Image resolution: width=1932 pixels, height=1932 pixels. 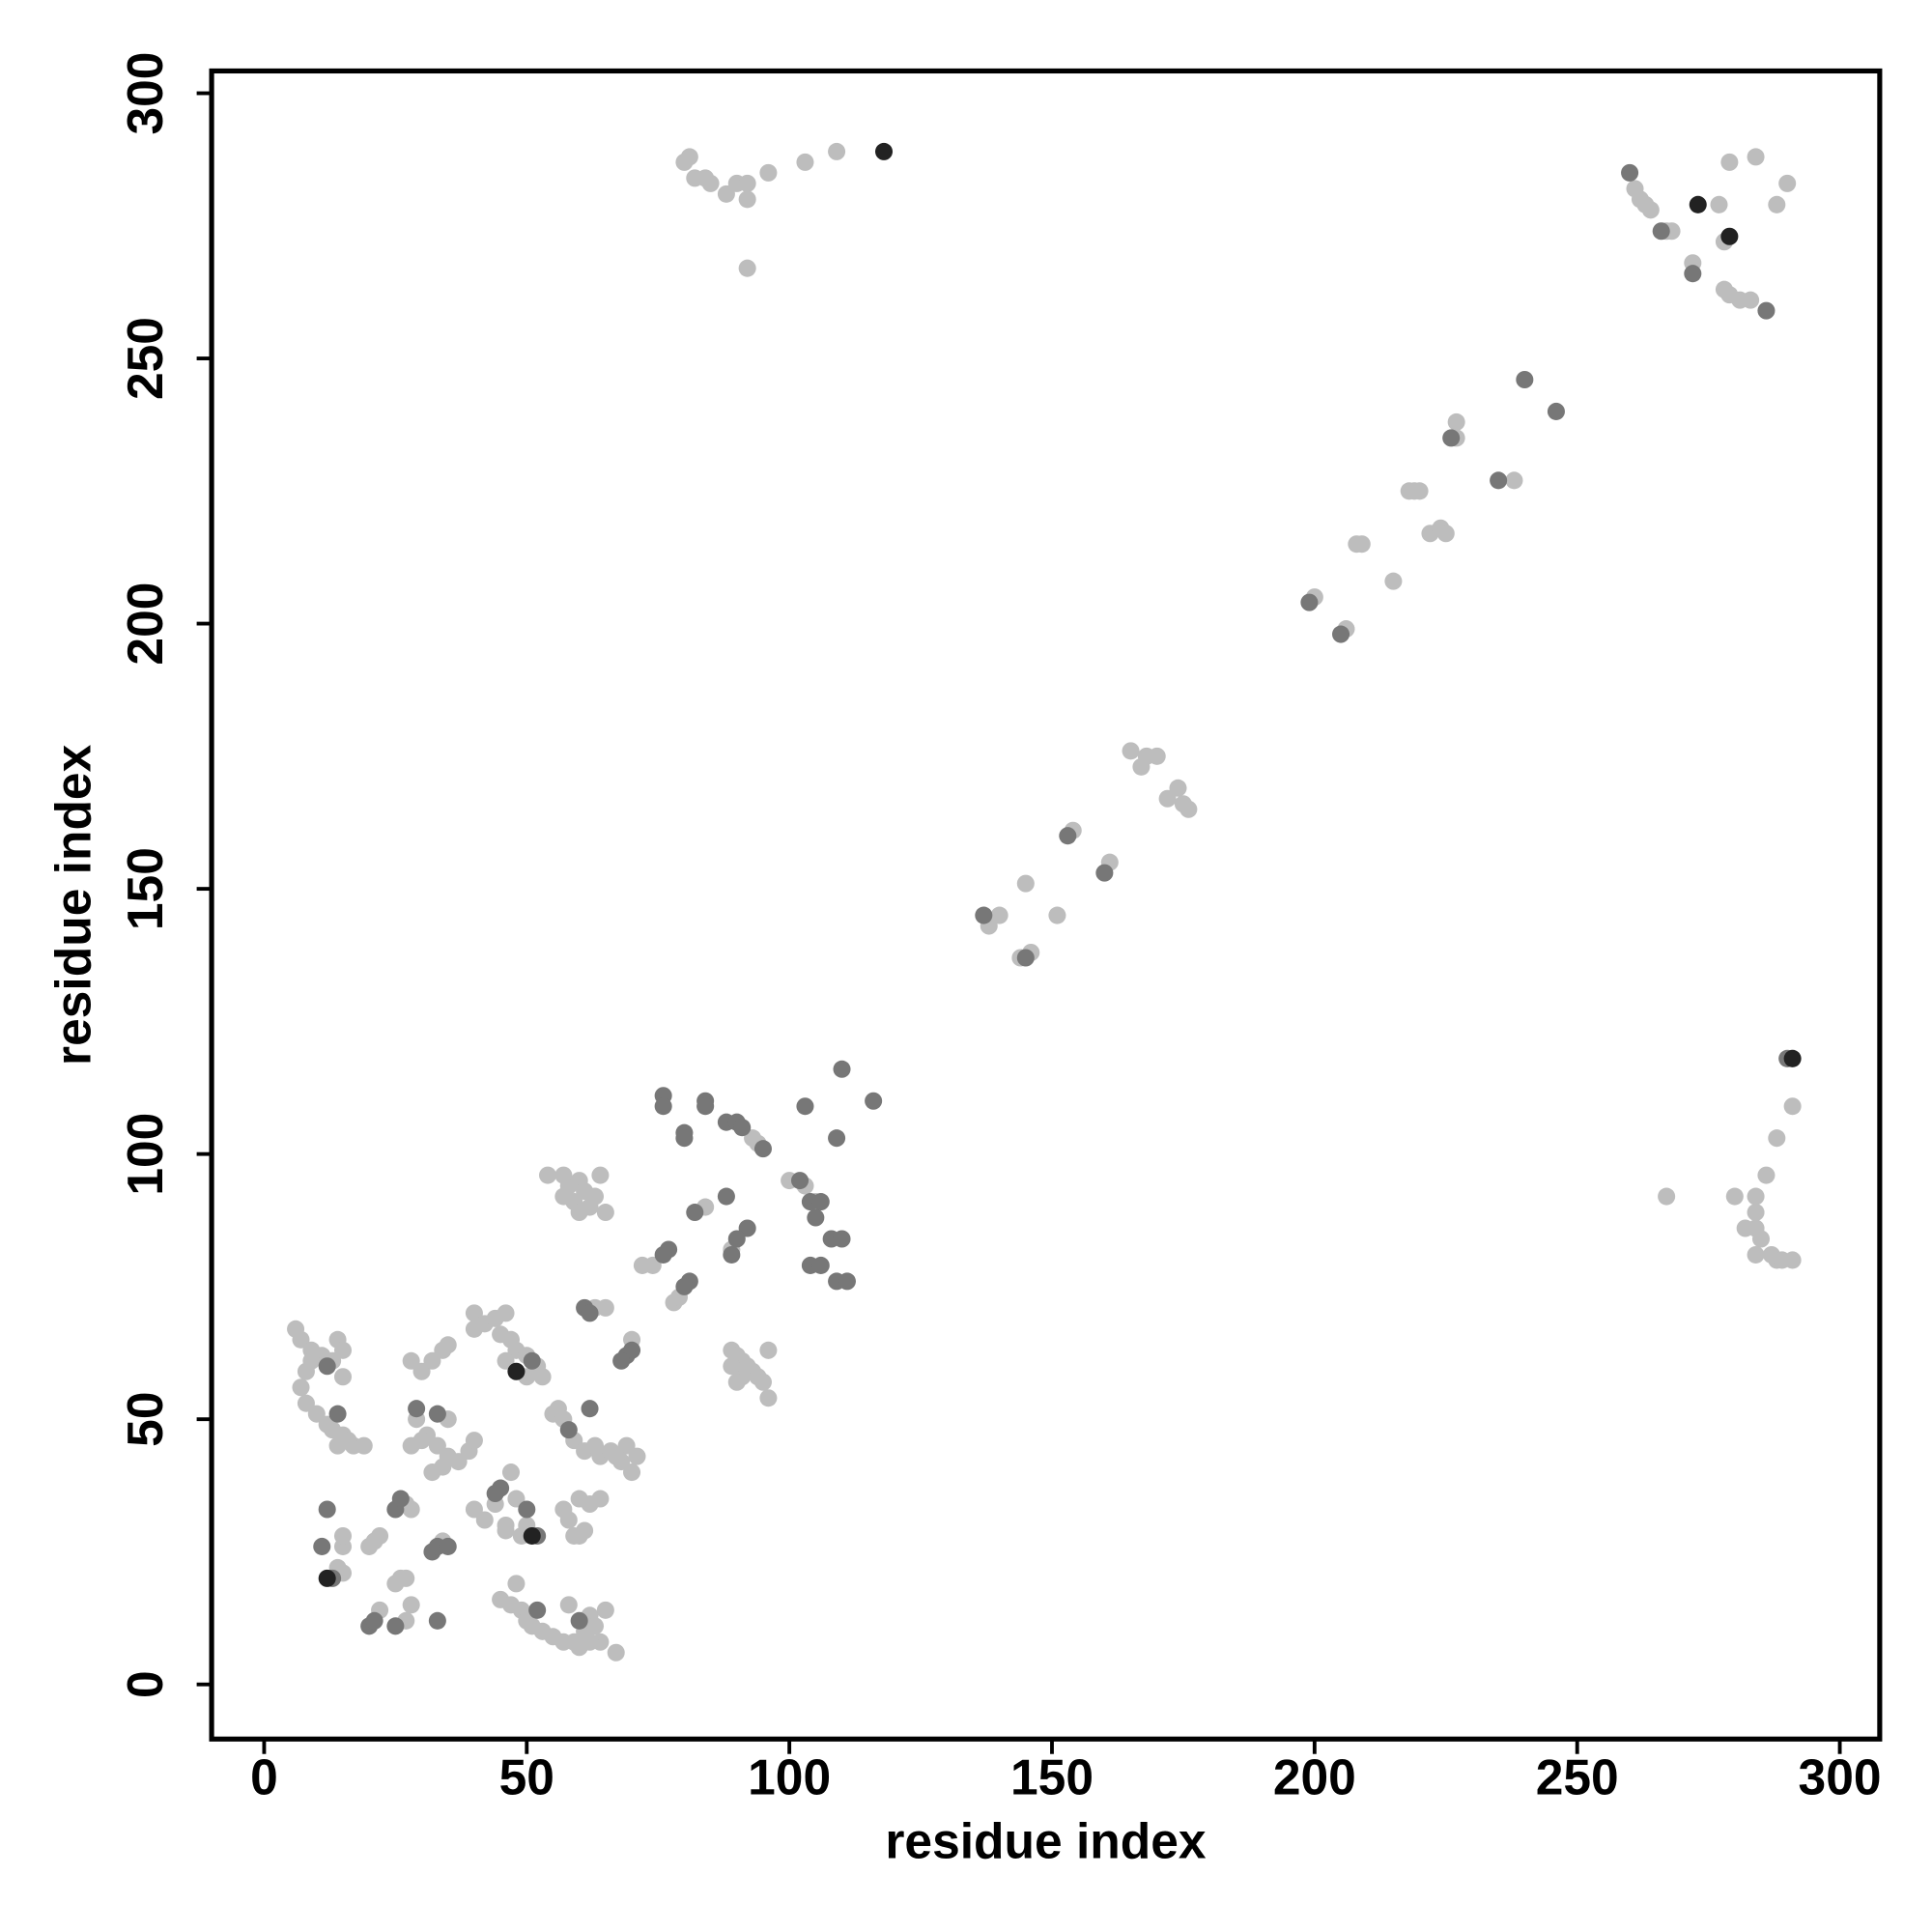 What do you see at coordinates (1314, 1777) in the screenshot?
I see `x-tick-label: 200` at bounding box center [1314, 1777].